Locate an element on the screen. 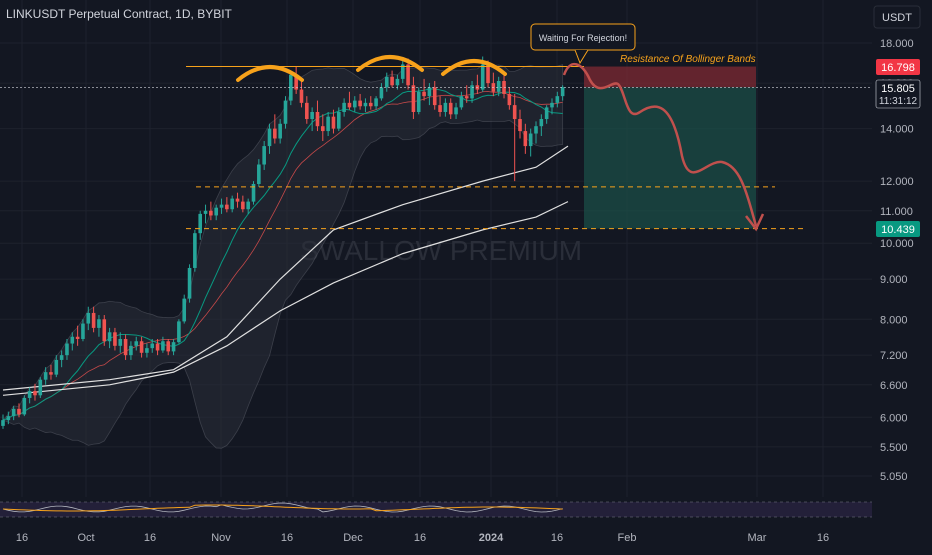 The height and width of the screenshot is (555, 932). oscillator-signal-line is located at coordinates (282, 508).